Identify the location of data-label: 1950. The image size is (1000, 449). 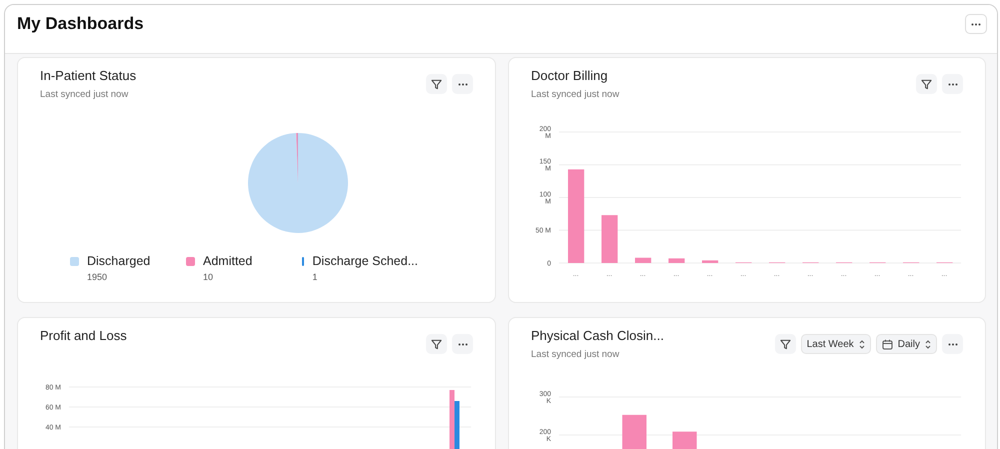
(97, 277).